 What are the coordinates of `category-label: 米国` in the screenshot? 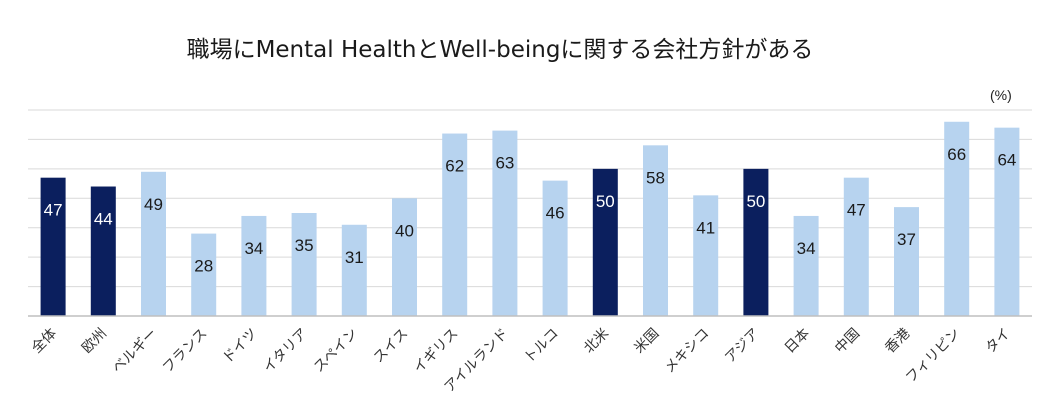 It's located at (646, 341).